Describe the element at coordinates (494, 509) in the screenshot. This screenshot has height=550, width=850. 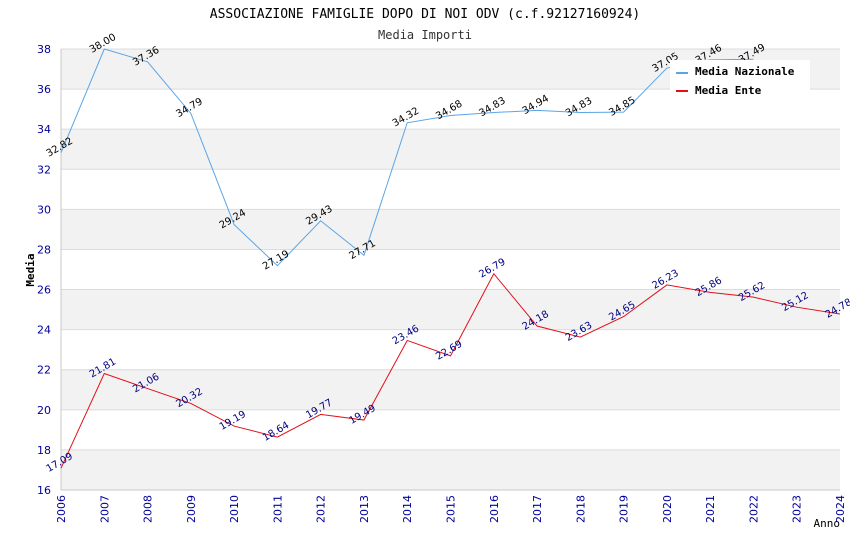
I see `x-tick-label: 2016` at that location.